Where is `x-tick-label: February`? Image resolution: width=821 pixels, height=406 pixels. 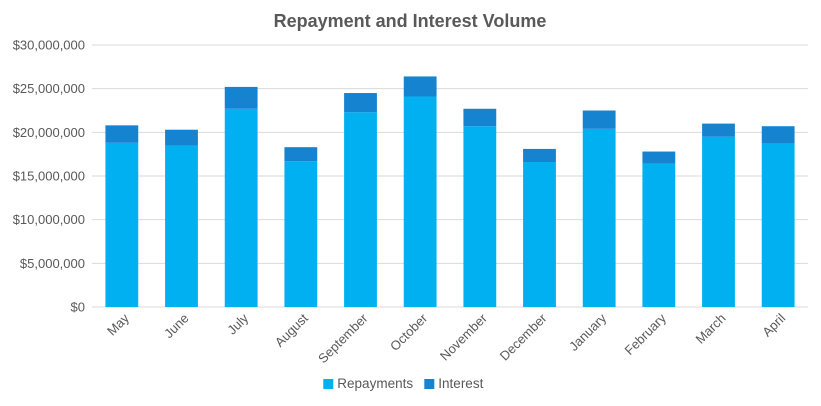
x-tick-label: February is located at coordinates (646, 334).